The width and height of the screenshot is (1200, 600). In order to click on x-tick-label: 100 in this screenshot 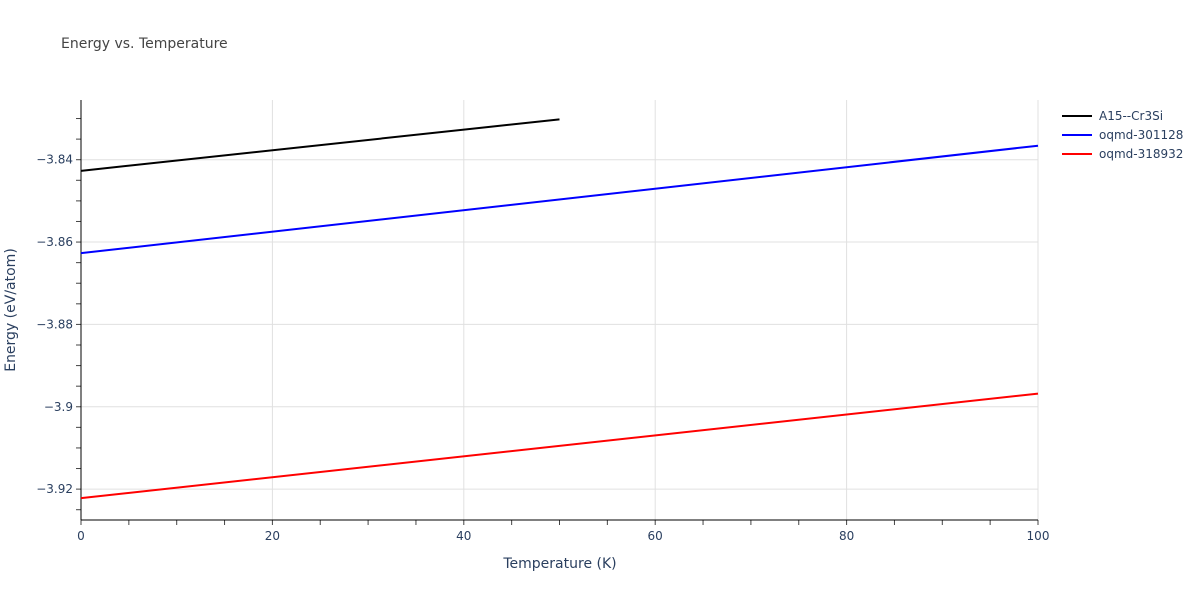, I will do `click(1038, 536)`.